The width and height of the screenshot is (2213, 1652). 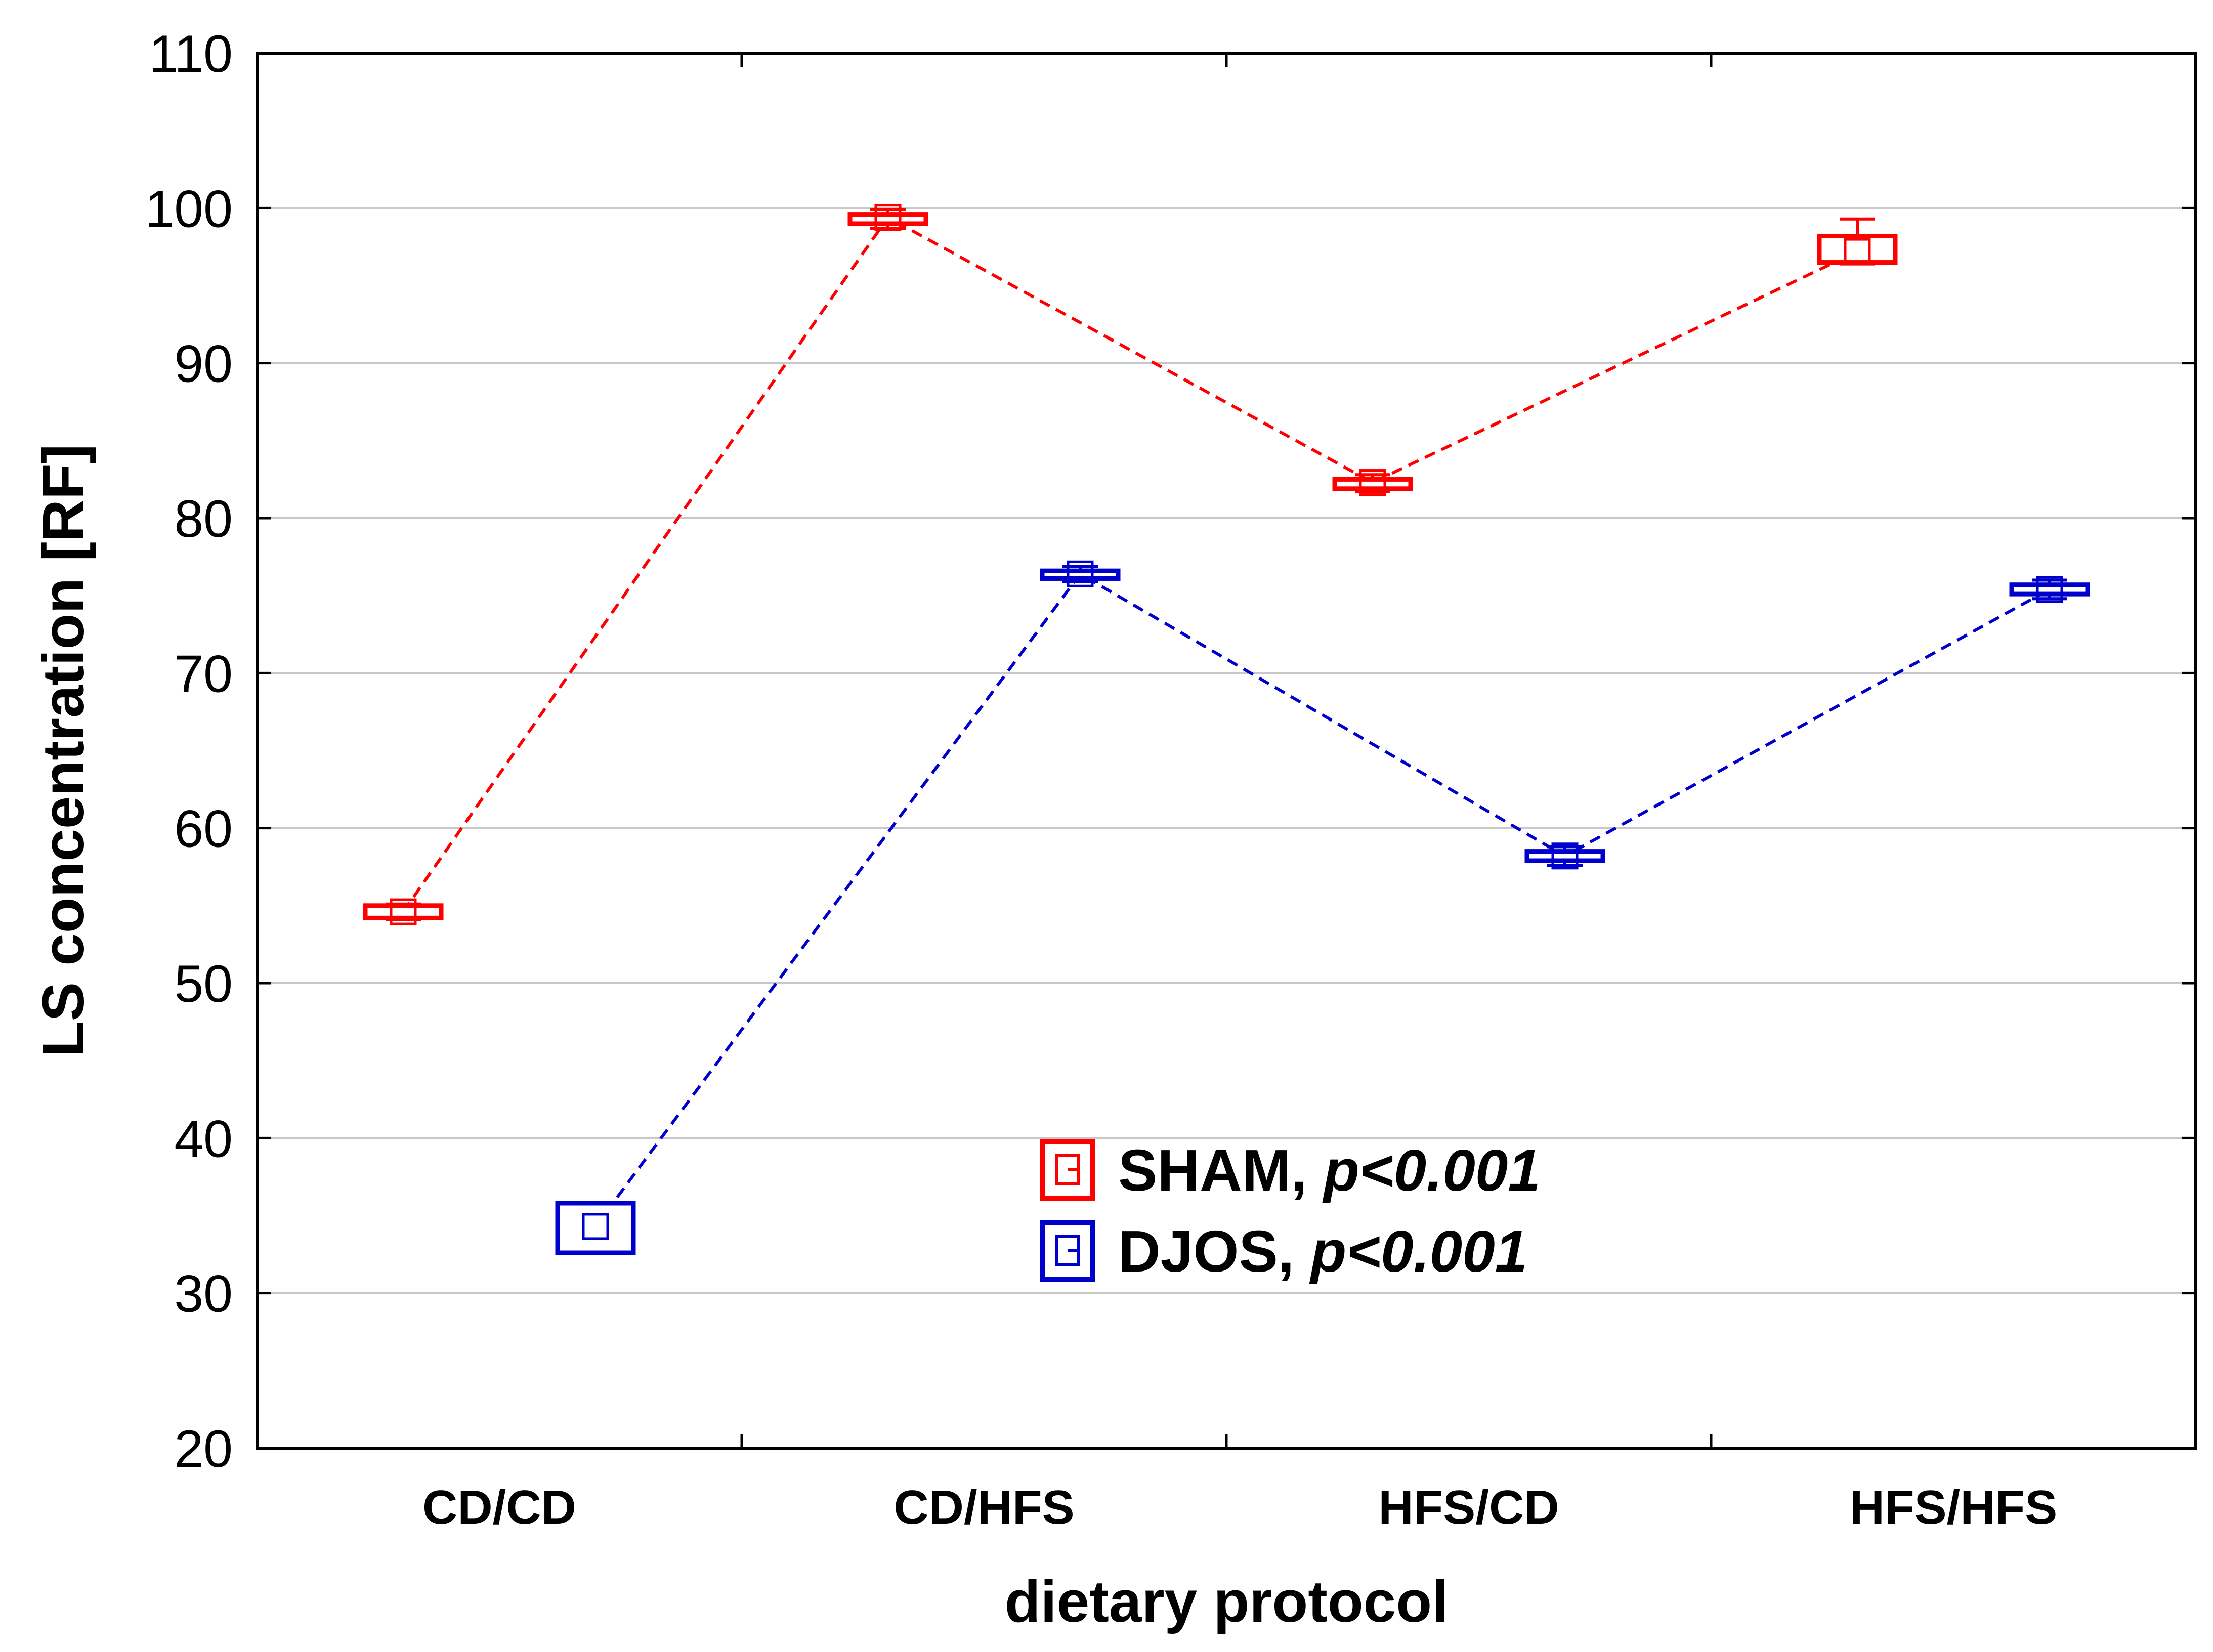 I want to click on legend-label: SHAM, p<0.001, so click(x=1329, y=1170).